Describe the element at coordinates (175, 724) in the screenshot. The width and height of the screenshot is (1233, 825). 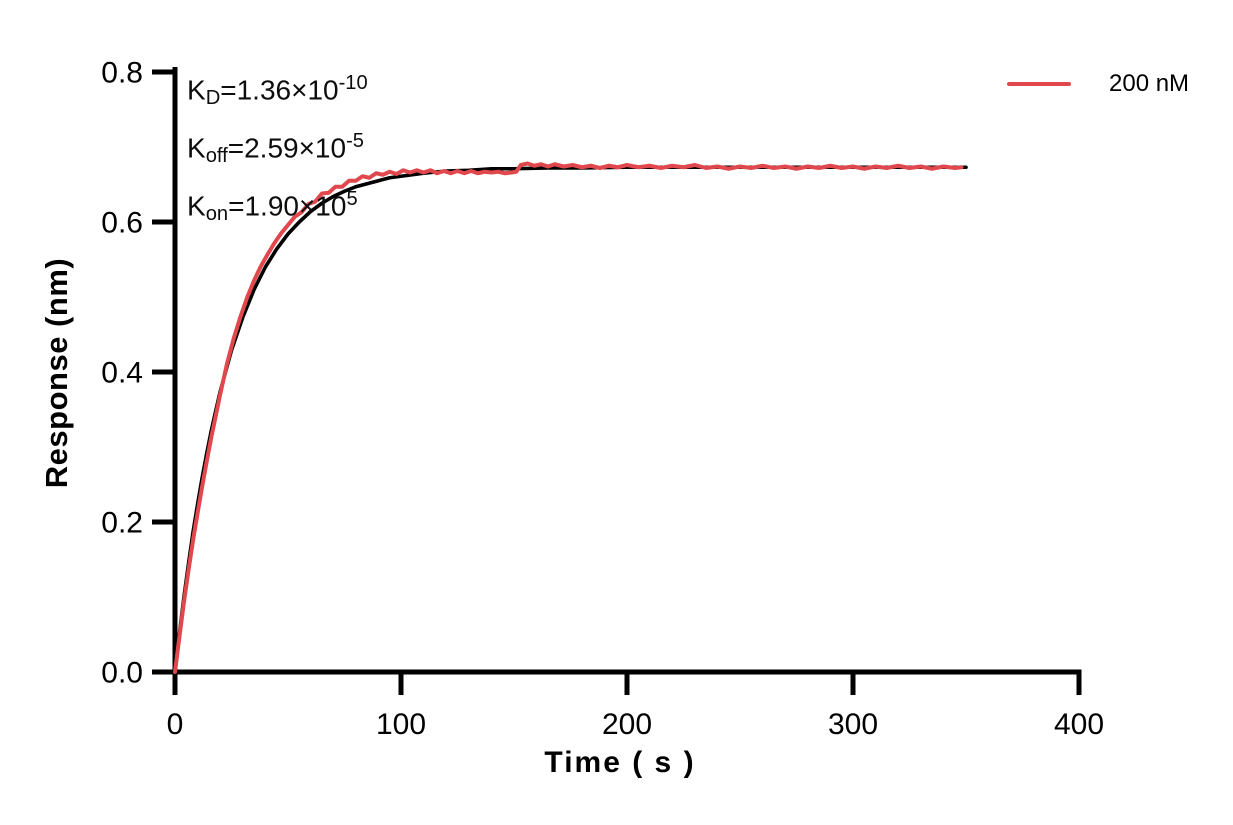
I see `x-tick-label: 0` at that location.